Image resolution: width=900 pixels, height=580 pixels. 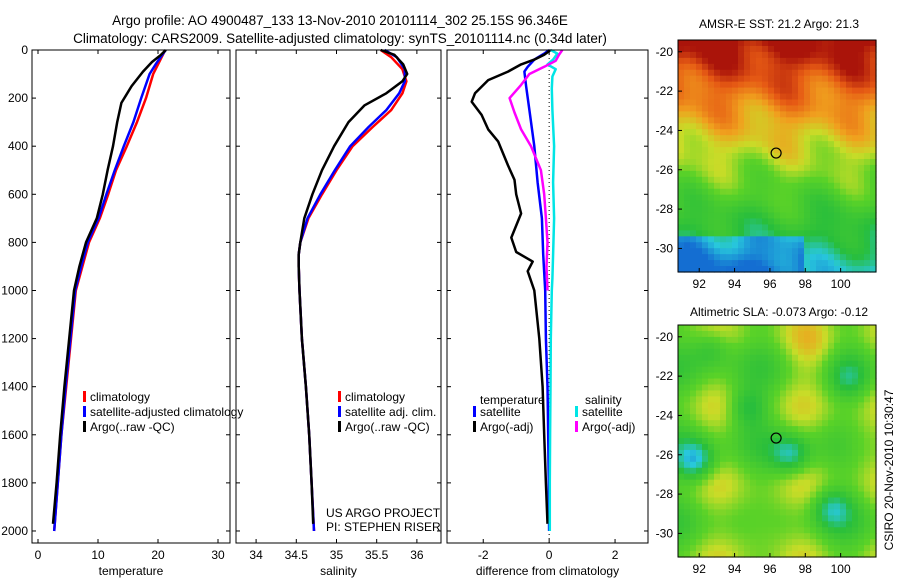 I want to click on y-tick-label: 2000, so click(x=14, y=531).